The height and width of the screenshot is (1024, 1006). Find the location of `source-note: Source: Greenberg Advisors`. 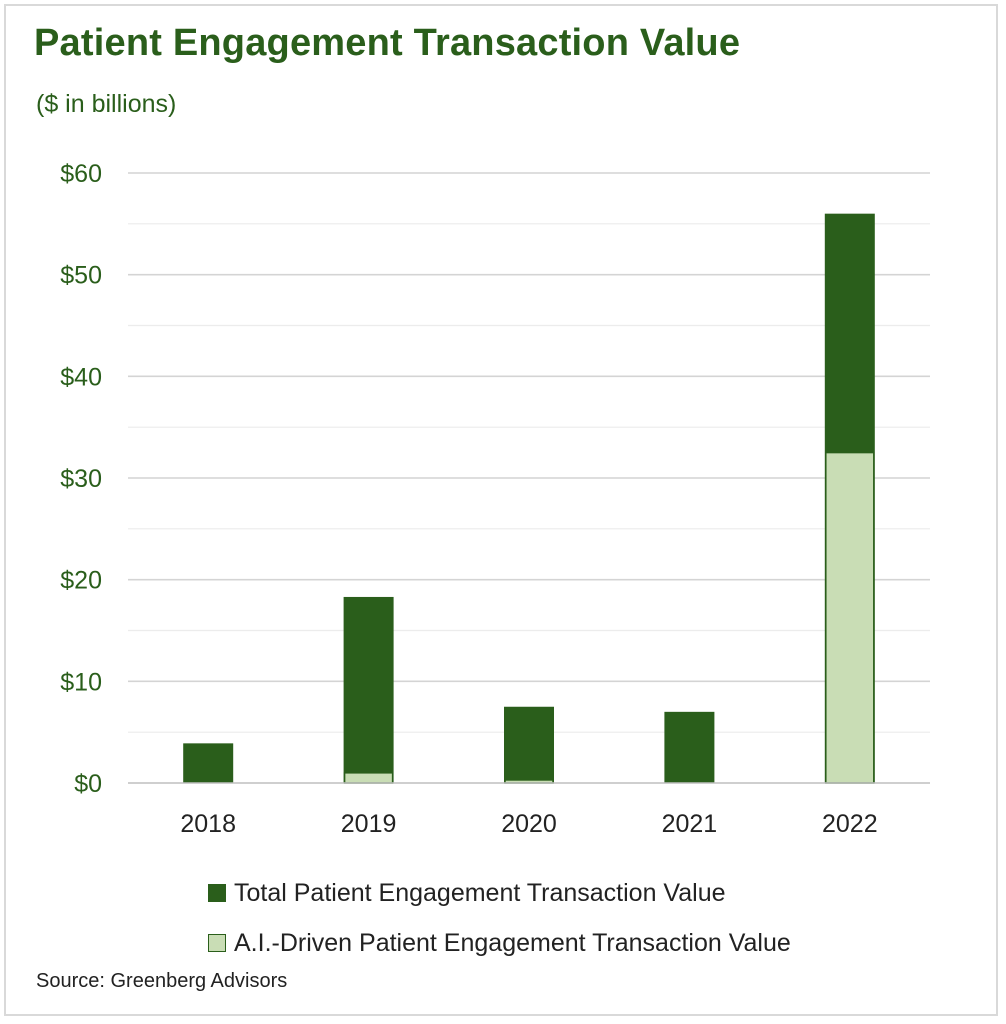

source-note: Source: Greenberg Advisors is located at coordinates (162, 981).